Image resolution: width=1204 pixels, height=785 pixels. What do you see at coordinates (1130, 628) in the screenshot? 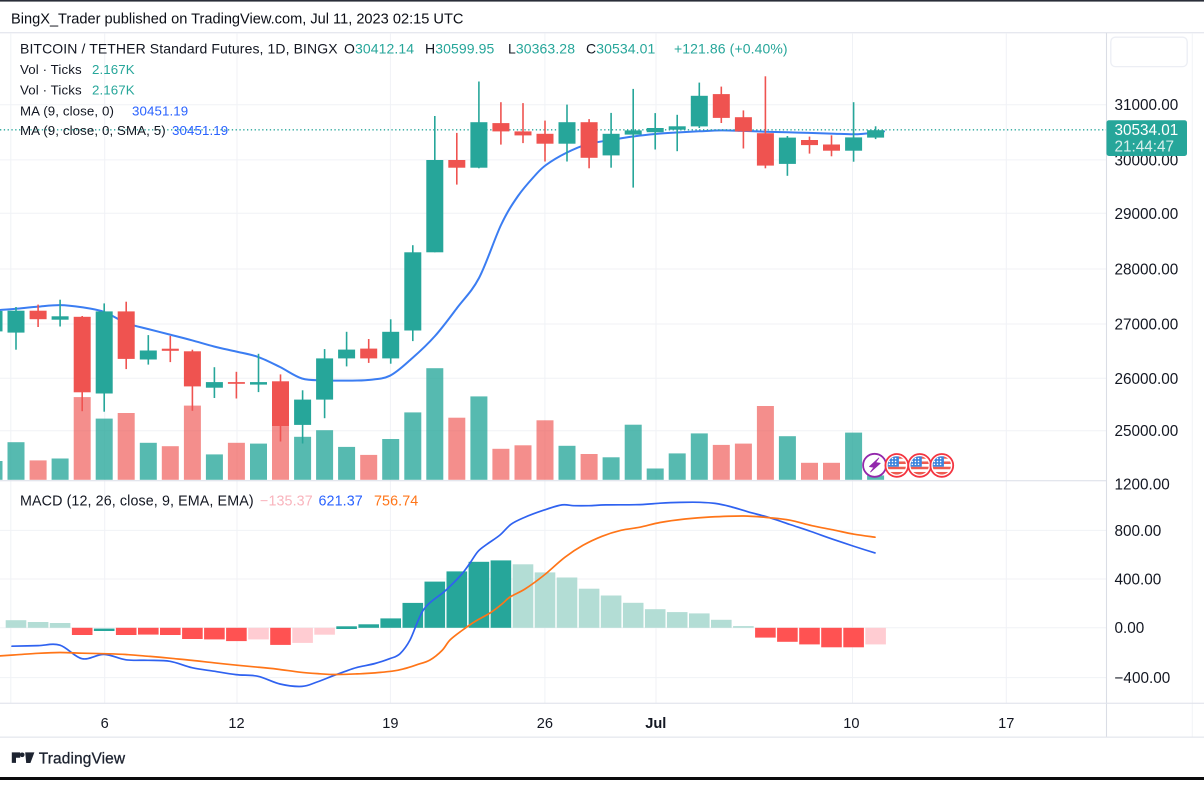
I see `svg-text: 0.00` at bounding box center [1130, 628].